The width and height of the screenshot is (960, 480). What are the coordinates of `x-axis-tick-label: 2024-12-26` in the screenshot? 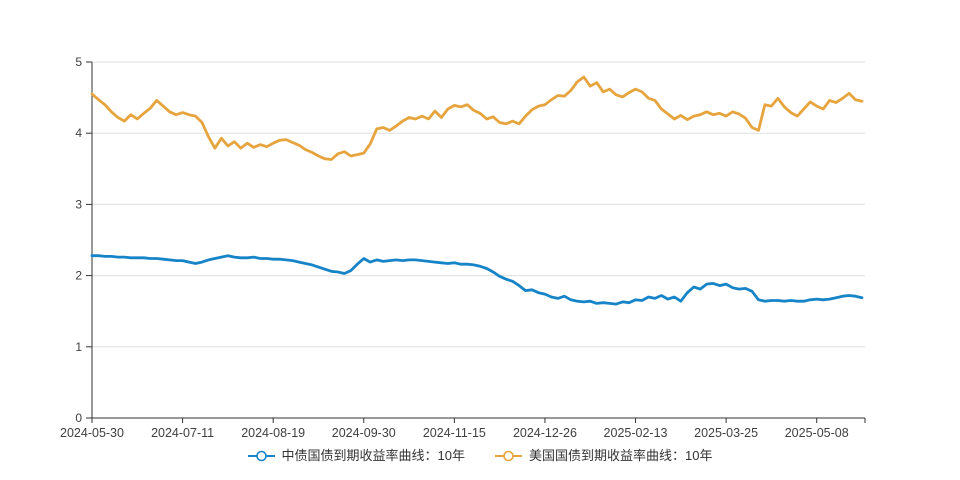 It's located at (545, 433).